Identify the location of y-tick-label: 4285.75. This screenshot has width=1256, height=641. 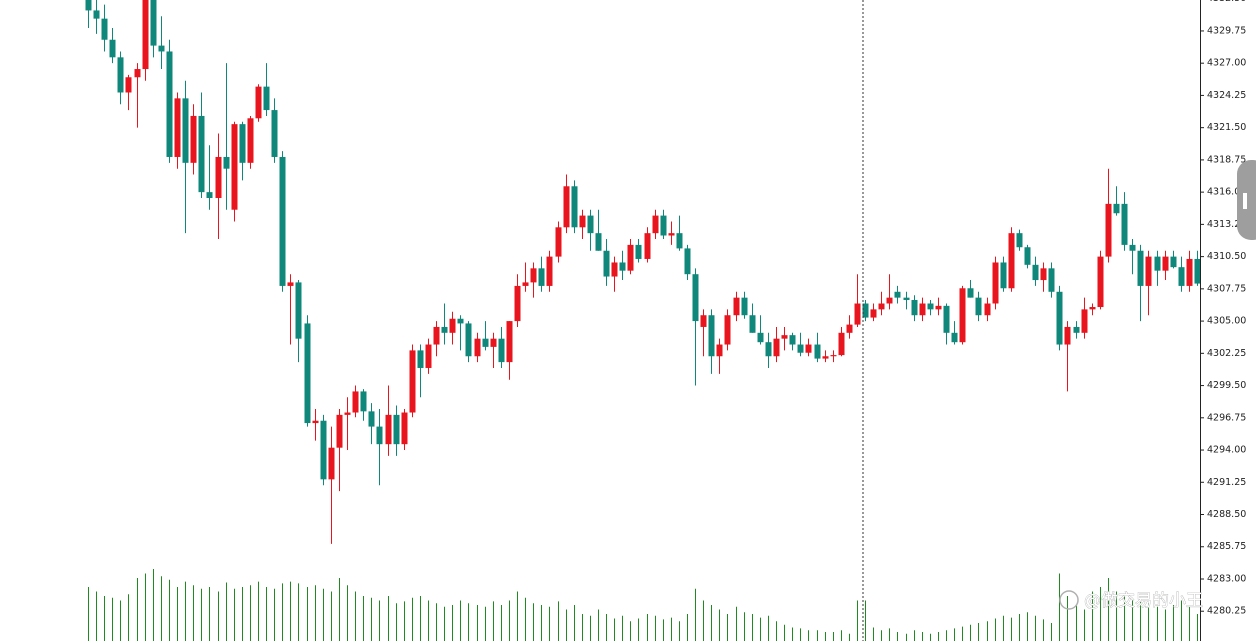
(1226, 546).